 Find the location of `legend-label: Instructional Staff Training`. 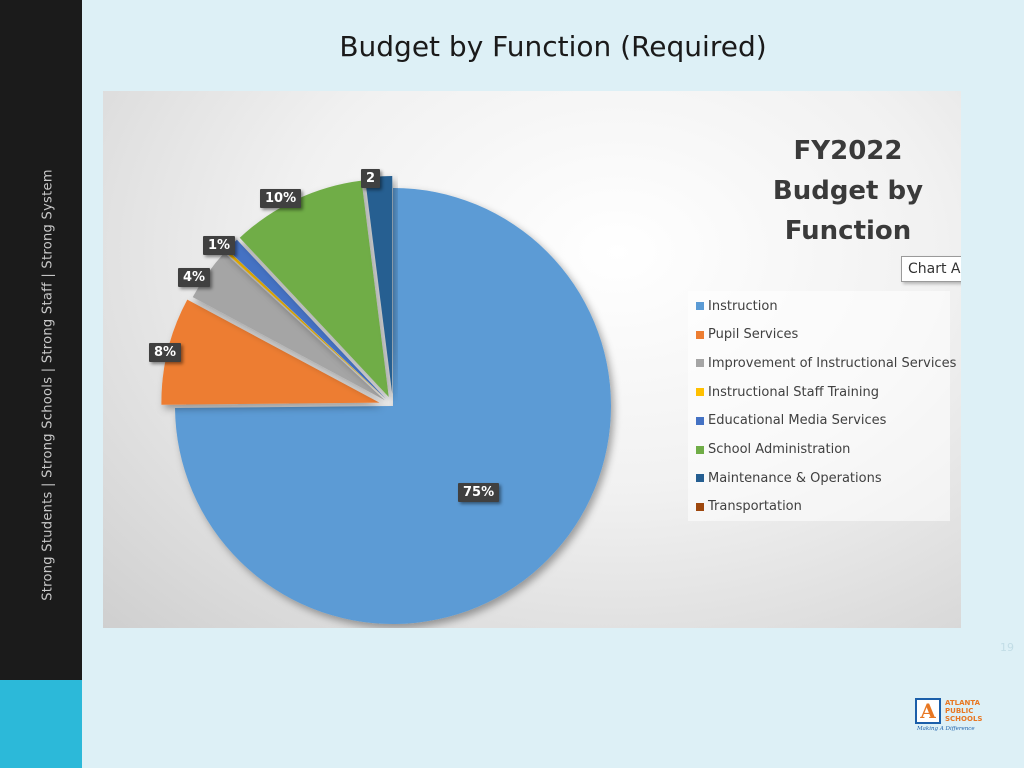

legend-label: Instructional Staff Training is located at coordinates (793, 392).